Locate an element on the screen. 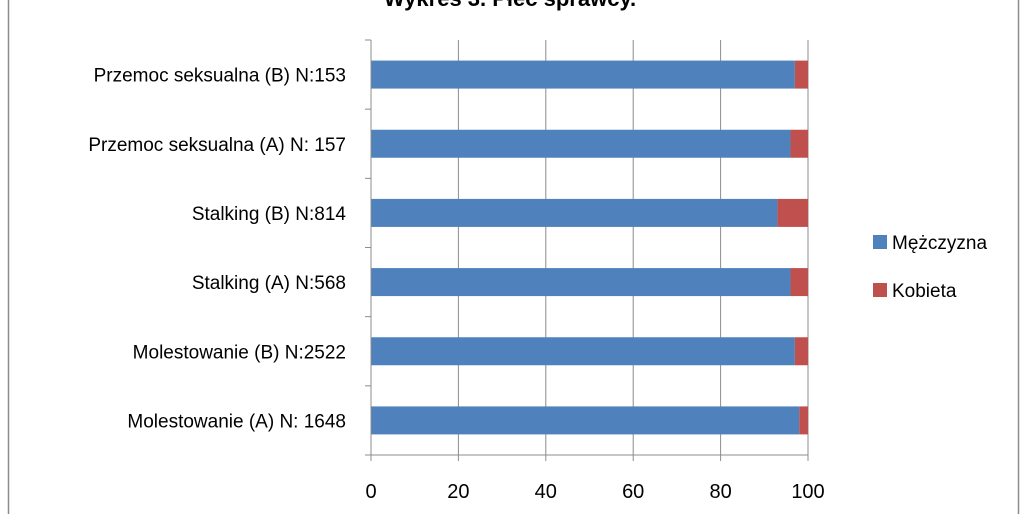  x-tick-label: 20 is located at coordinates (458, 492).